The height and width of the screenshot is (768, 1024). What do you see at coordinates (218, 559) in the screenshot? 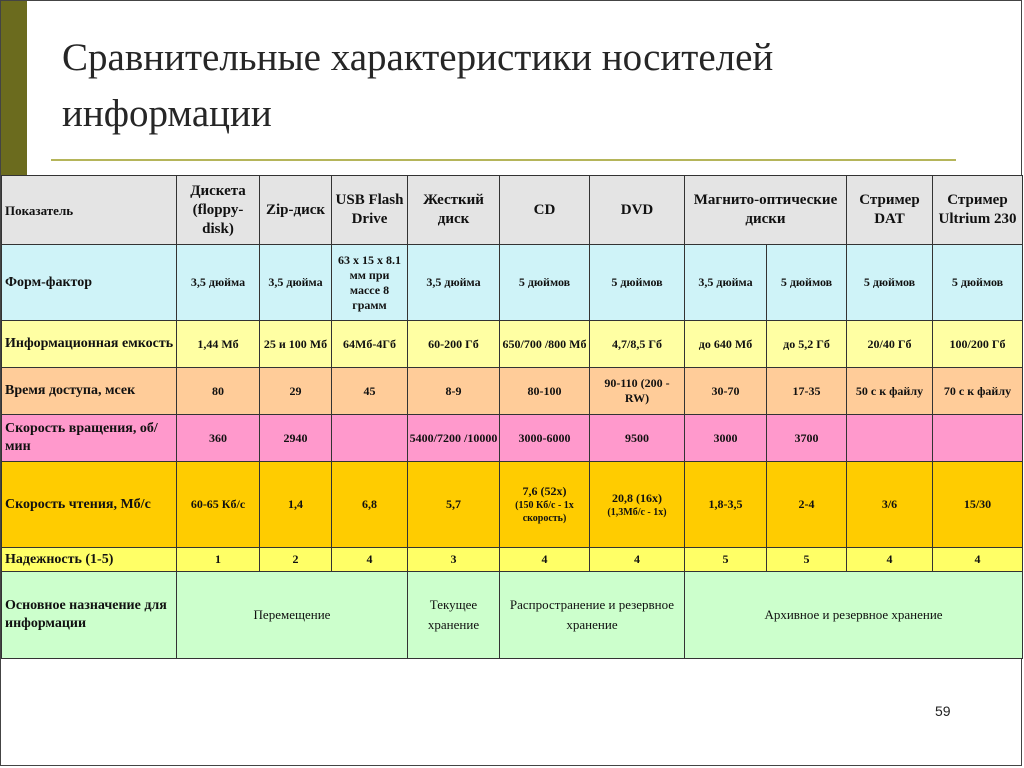
I see `table-cell: 1` at bounding box center [218, 559].